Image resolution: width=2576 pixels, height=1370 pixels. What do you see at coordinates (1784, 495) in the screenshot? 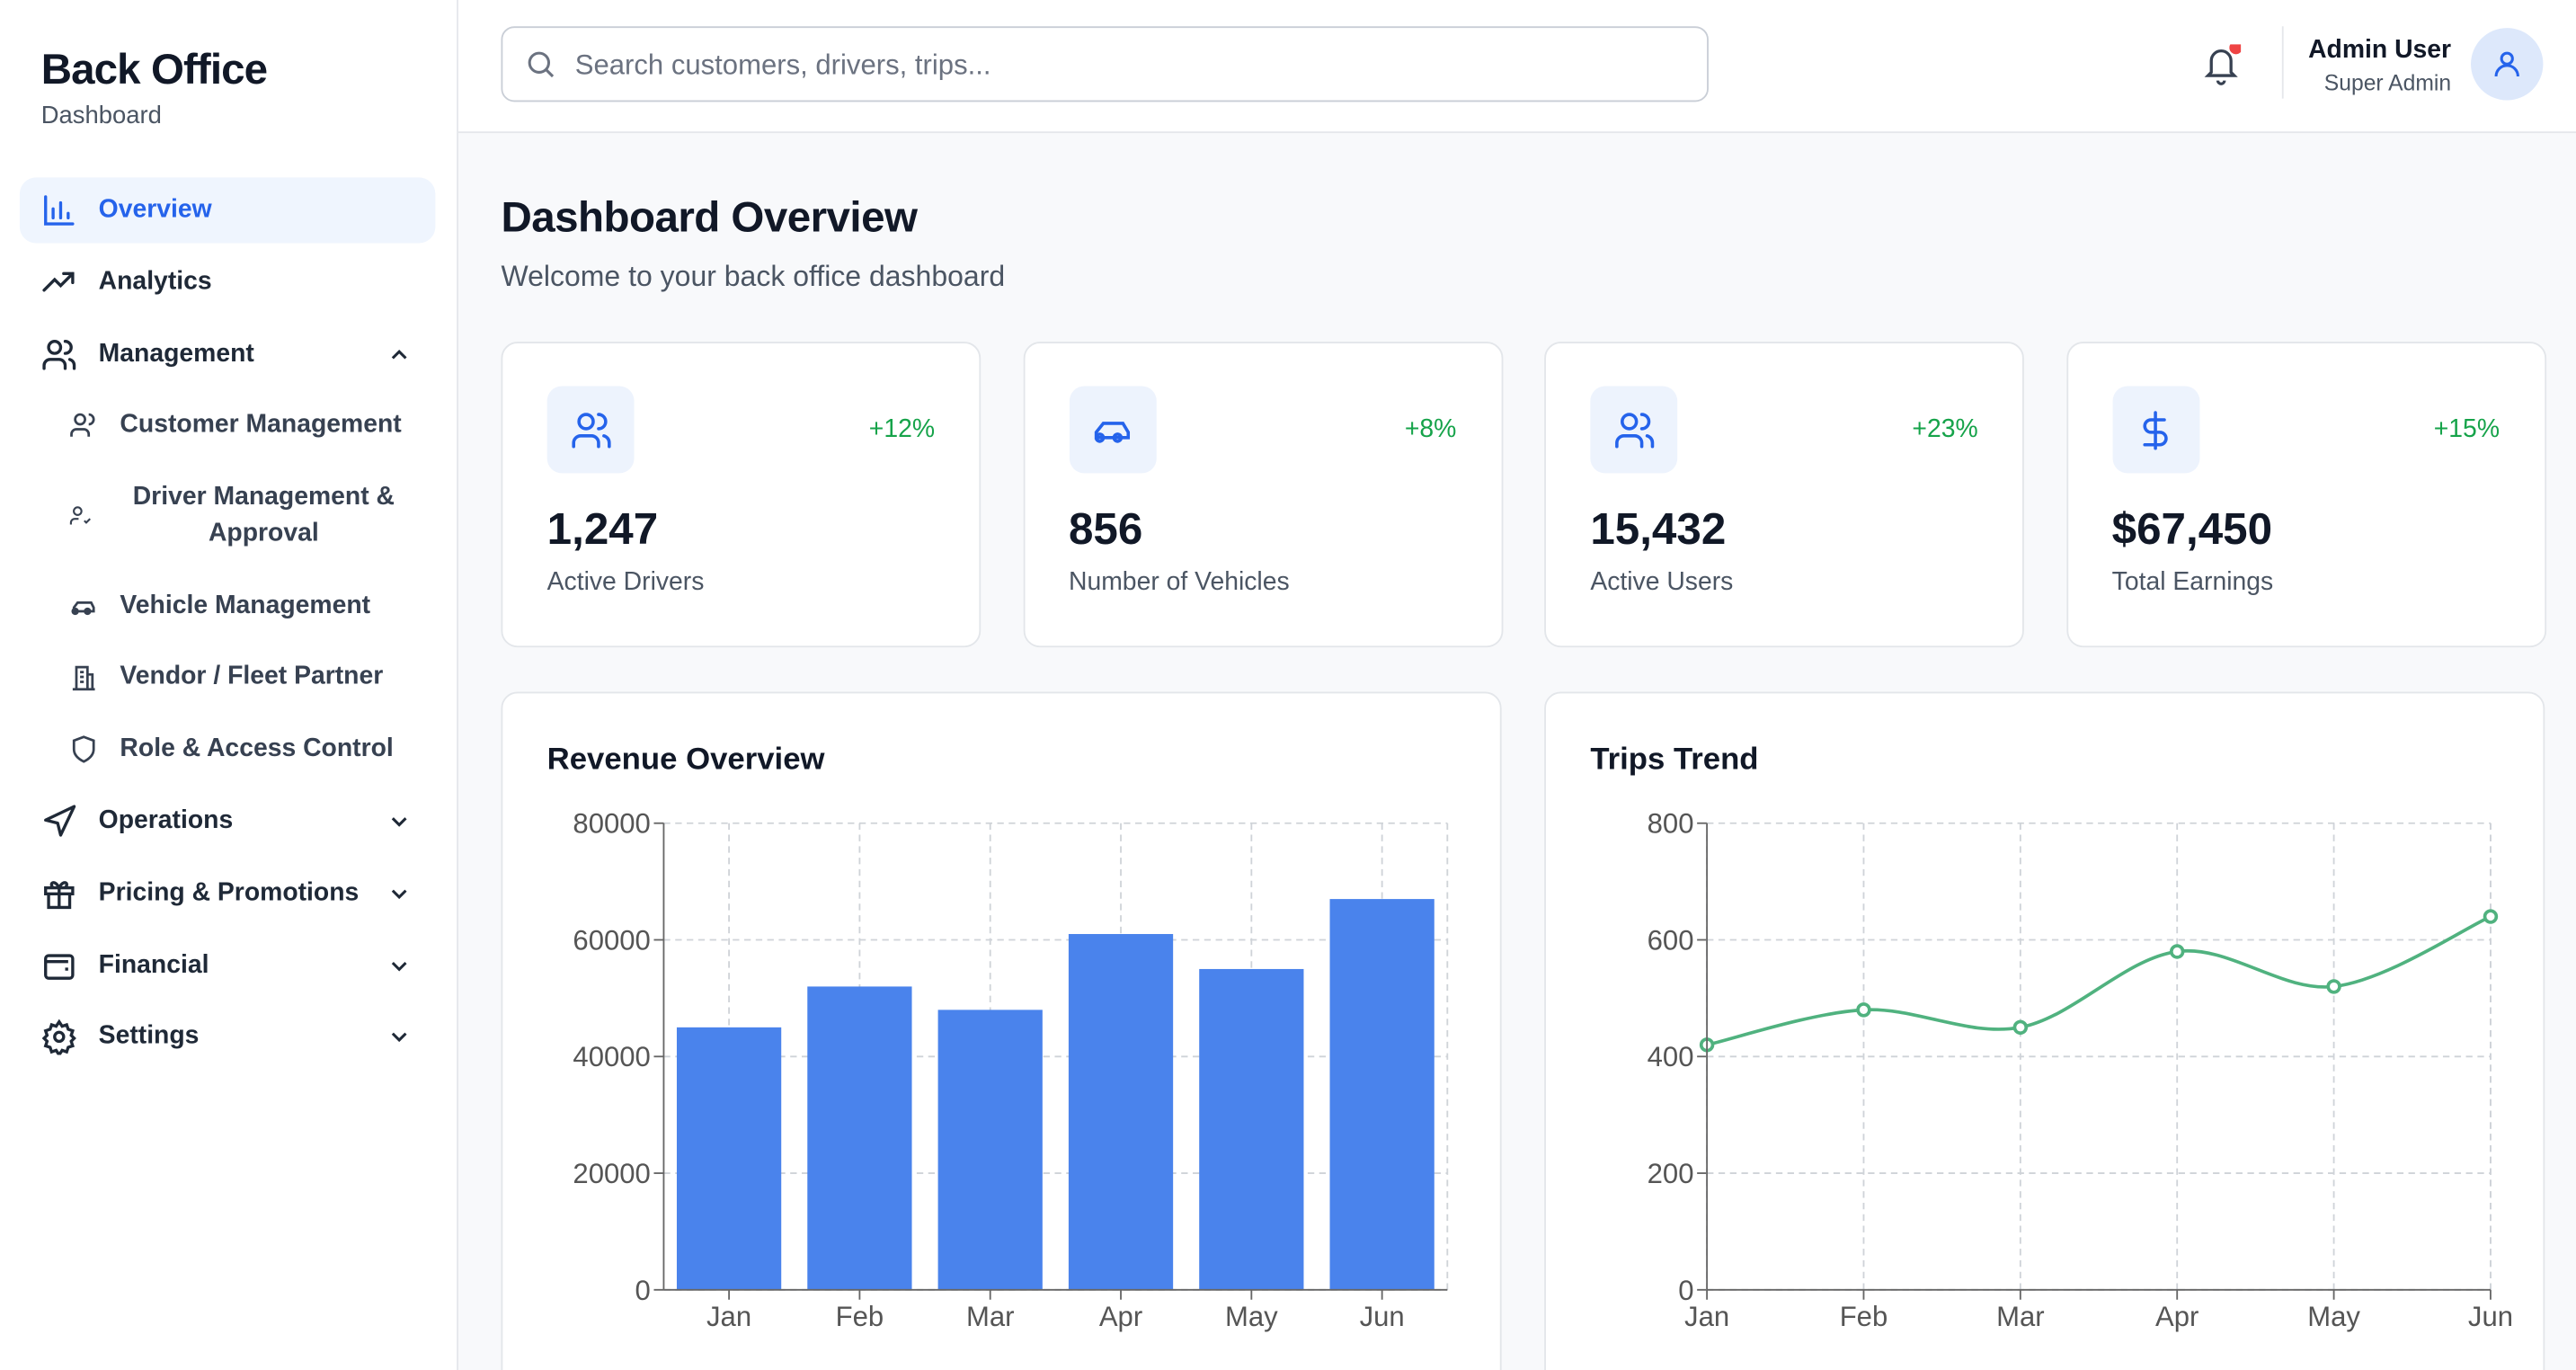
I see `stat-card: +23% 15,432 Active Users` at bounding box center [1784, 495].